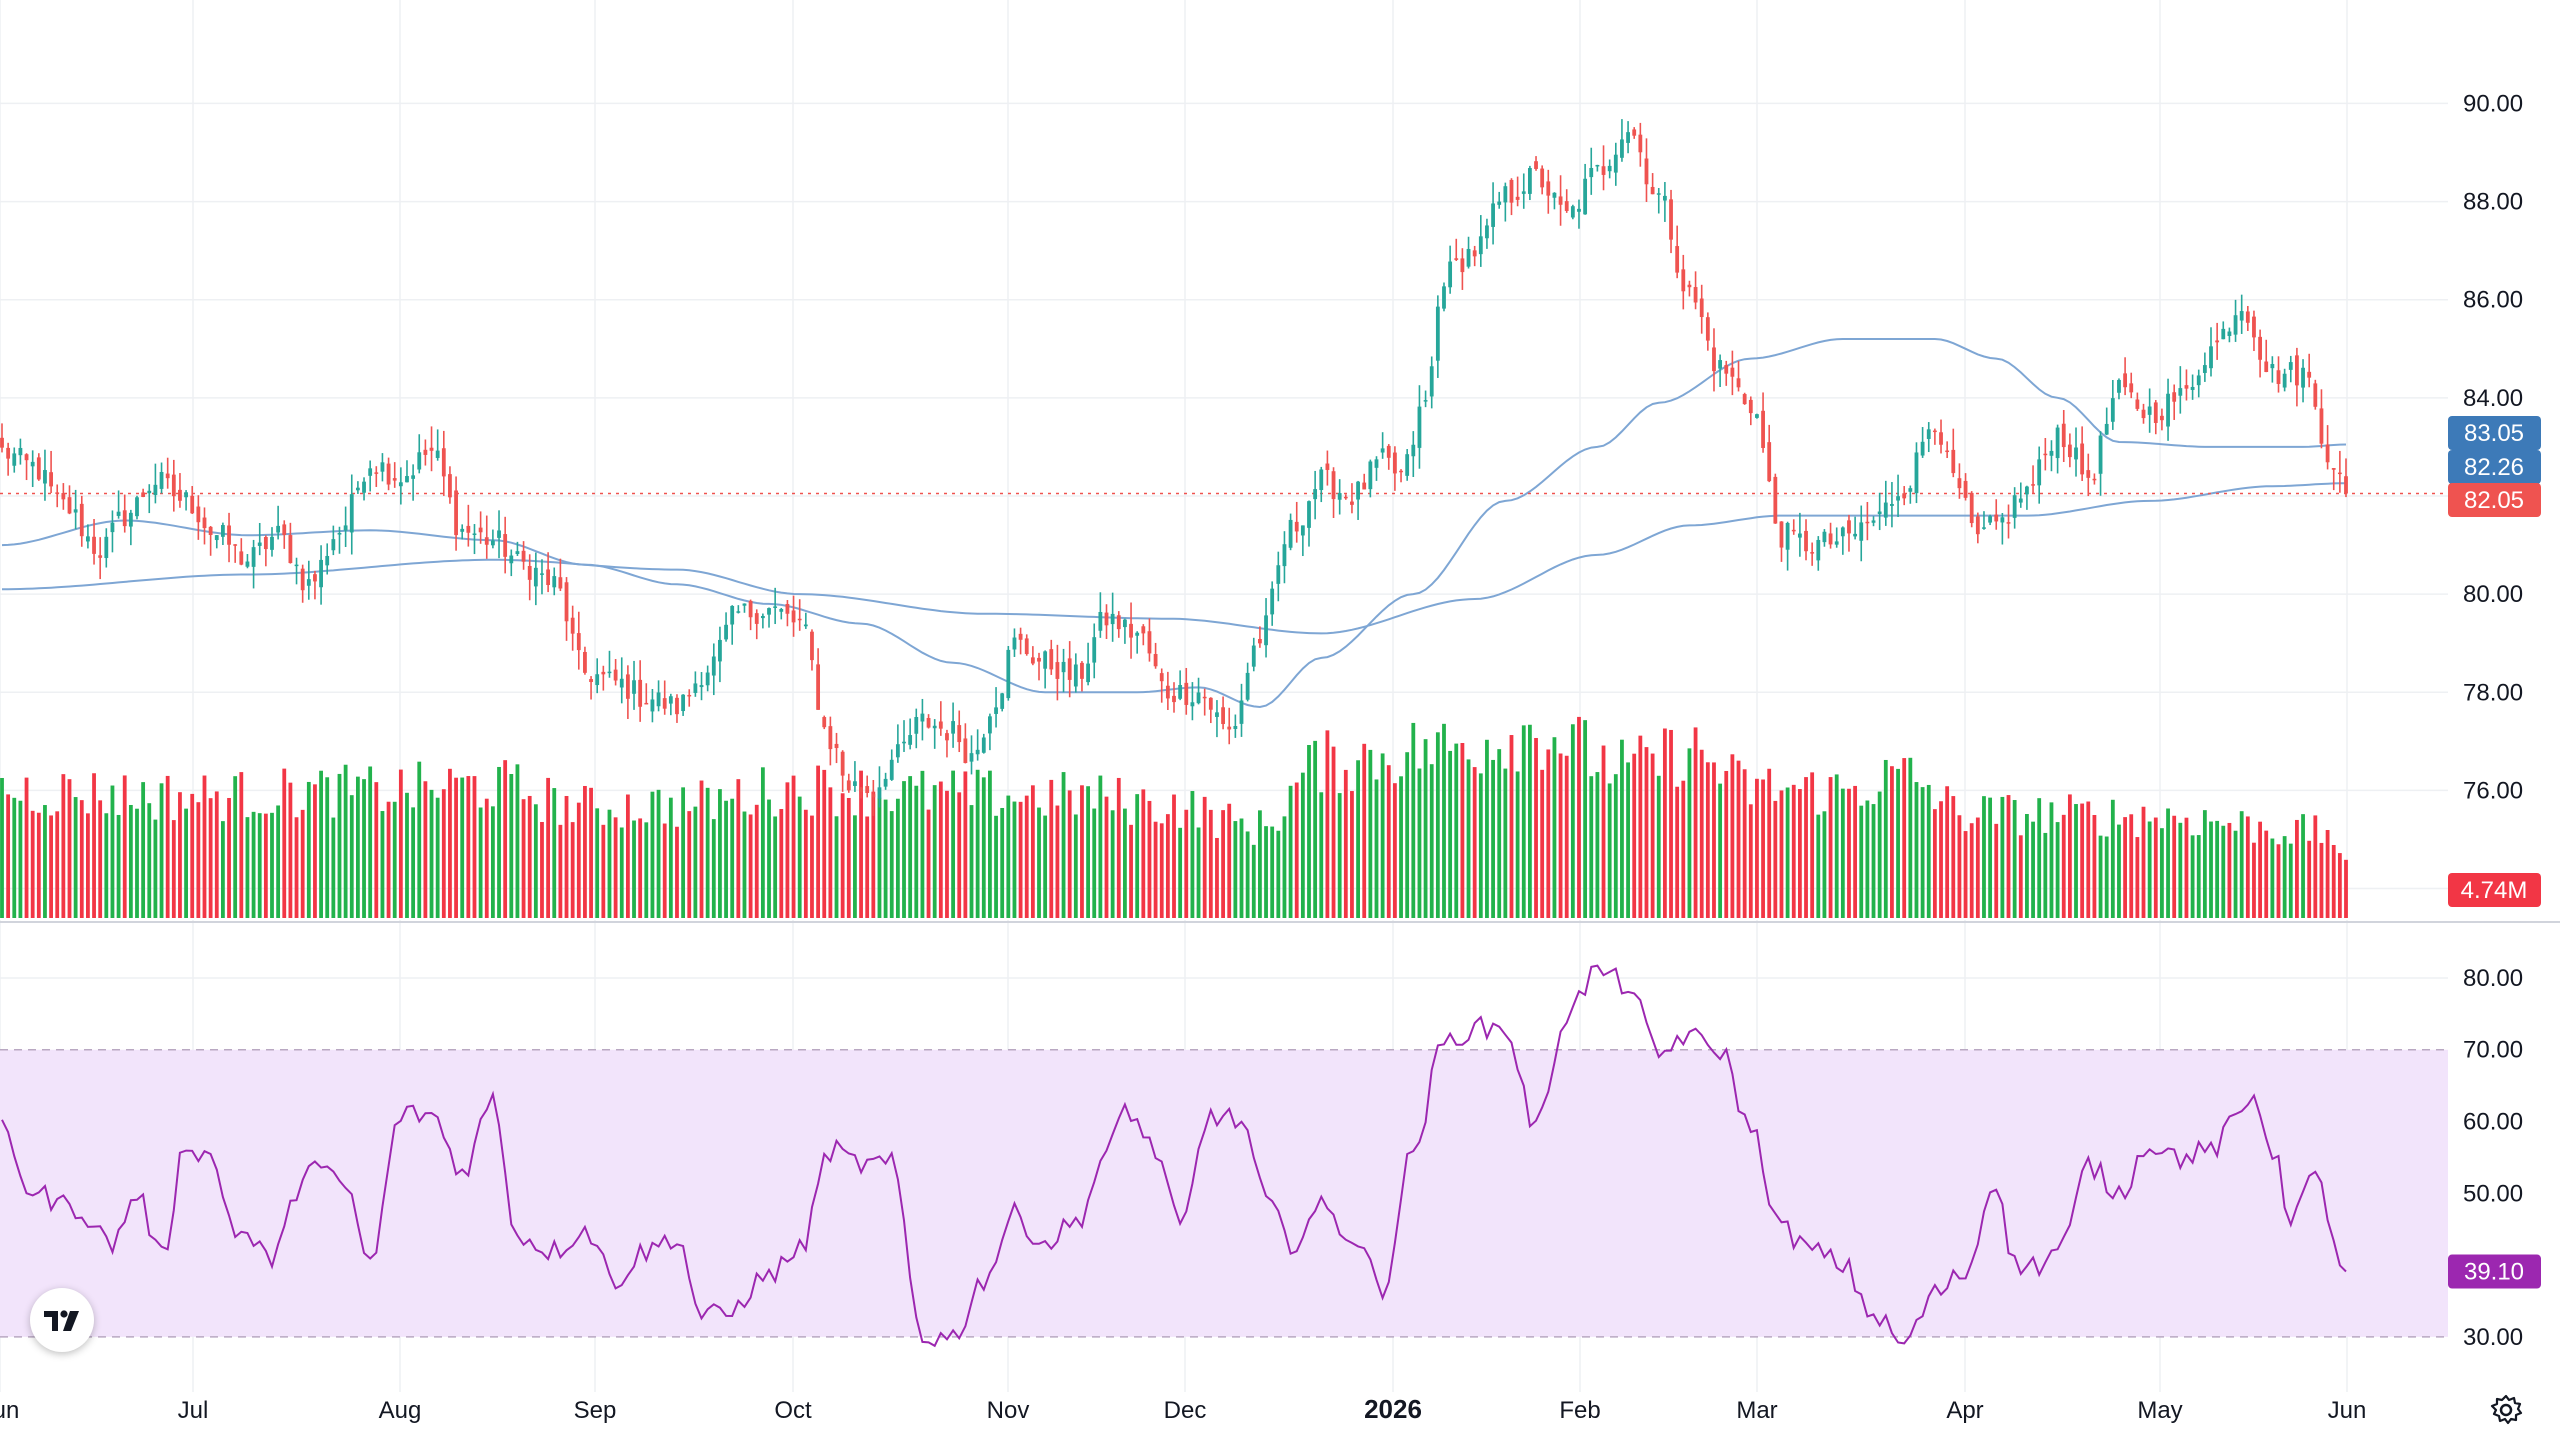 This screenshot has height=1445, width=2560. I want to click on price-y-tick-label: 84.00, so click(2493, 398).